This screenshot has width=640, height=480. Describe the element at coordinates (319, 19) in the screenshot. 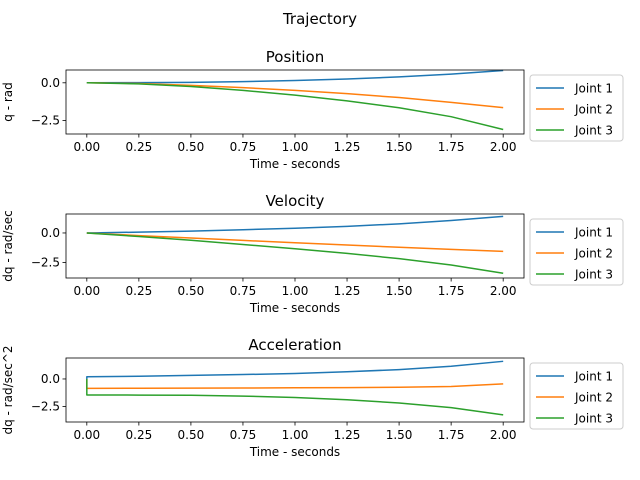

I see `figure-title: Trajectory` at that location.